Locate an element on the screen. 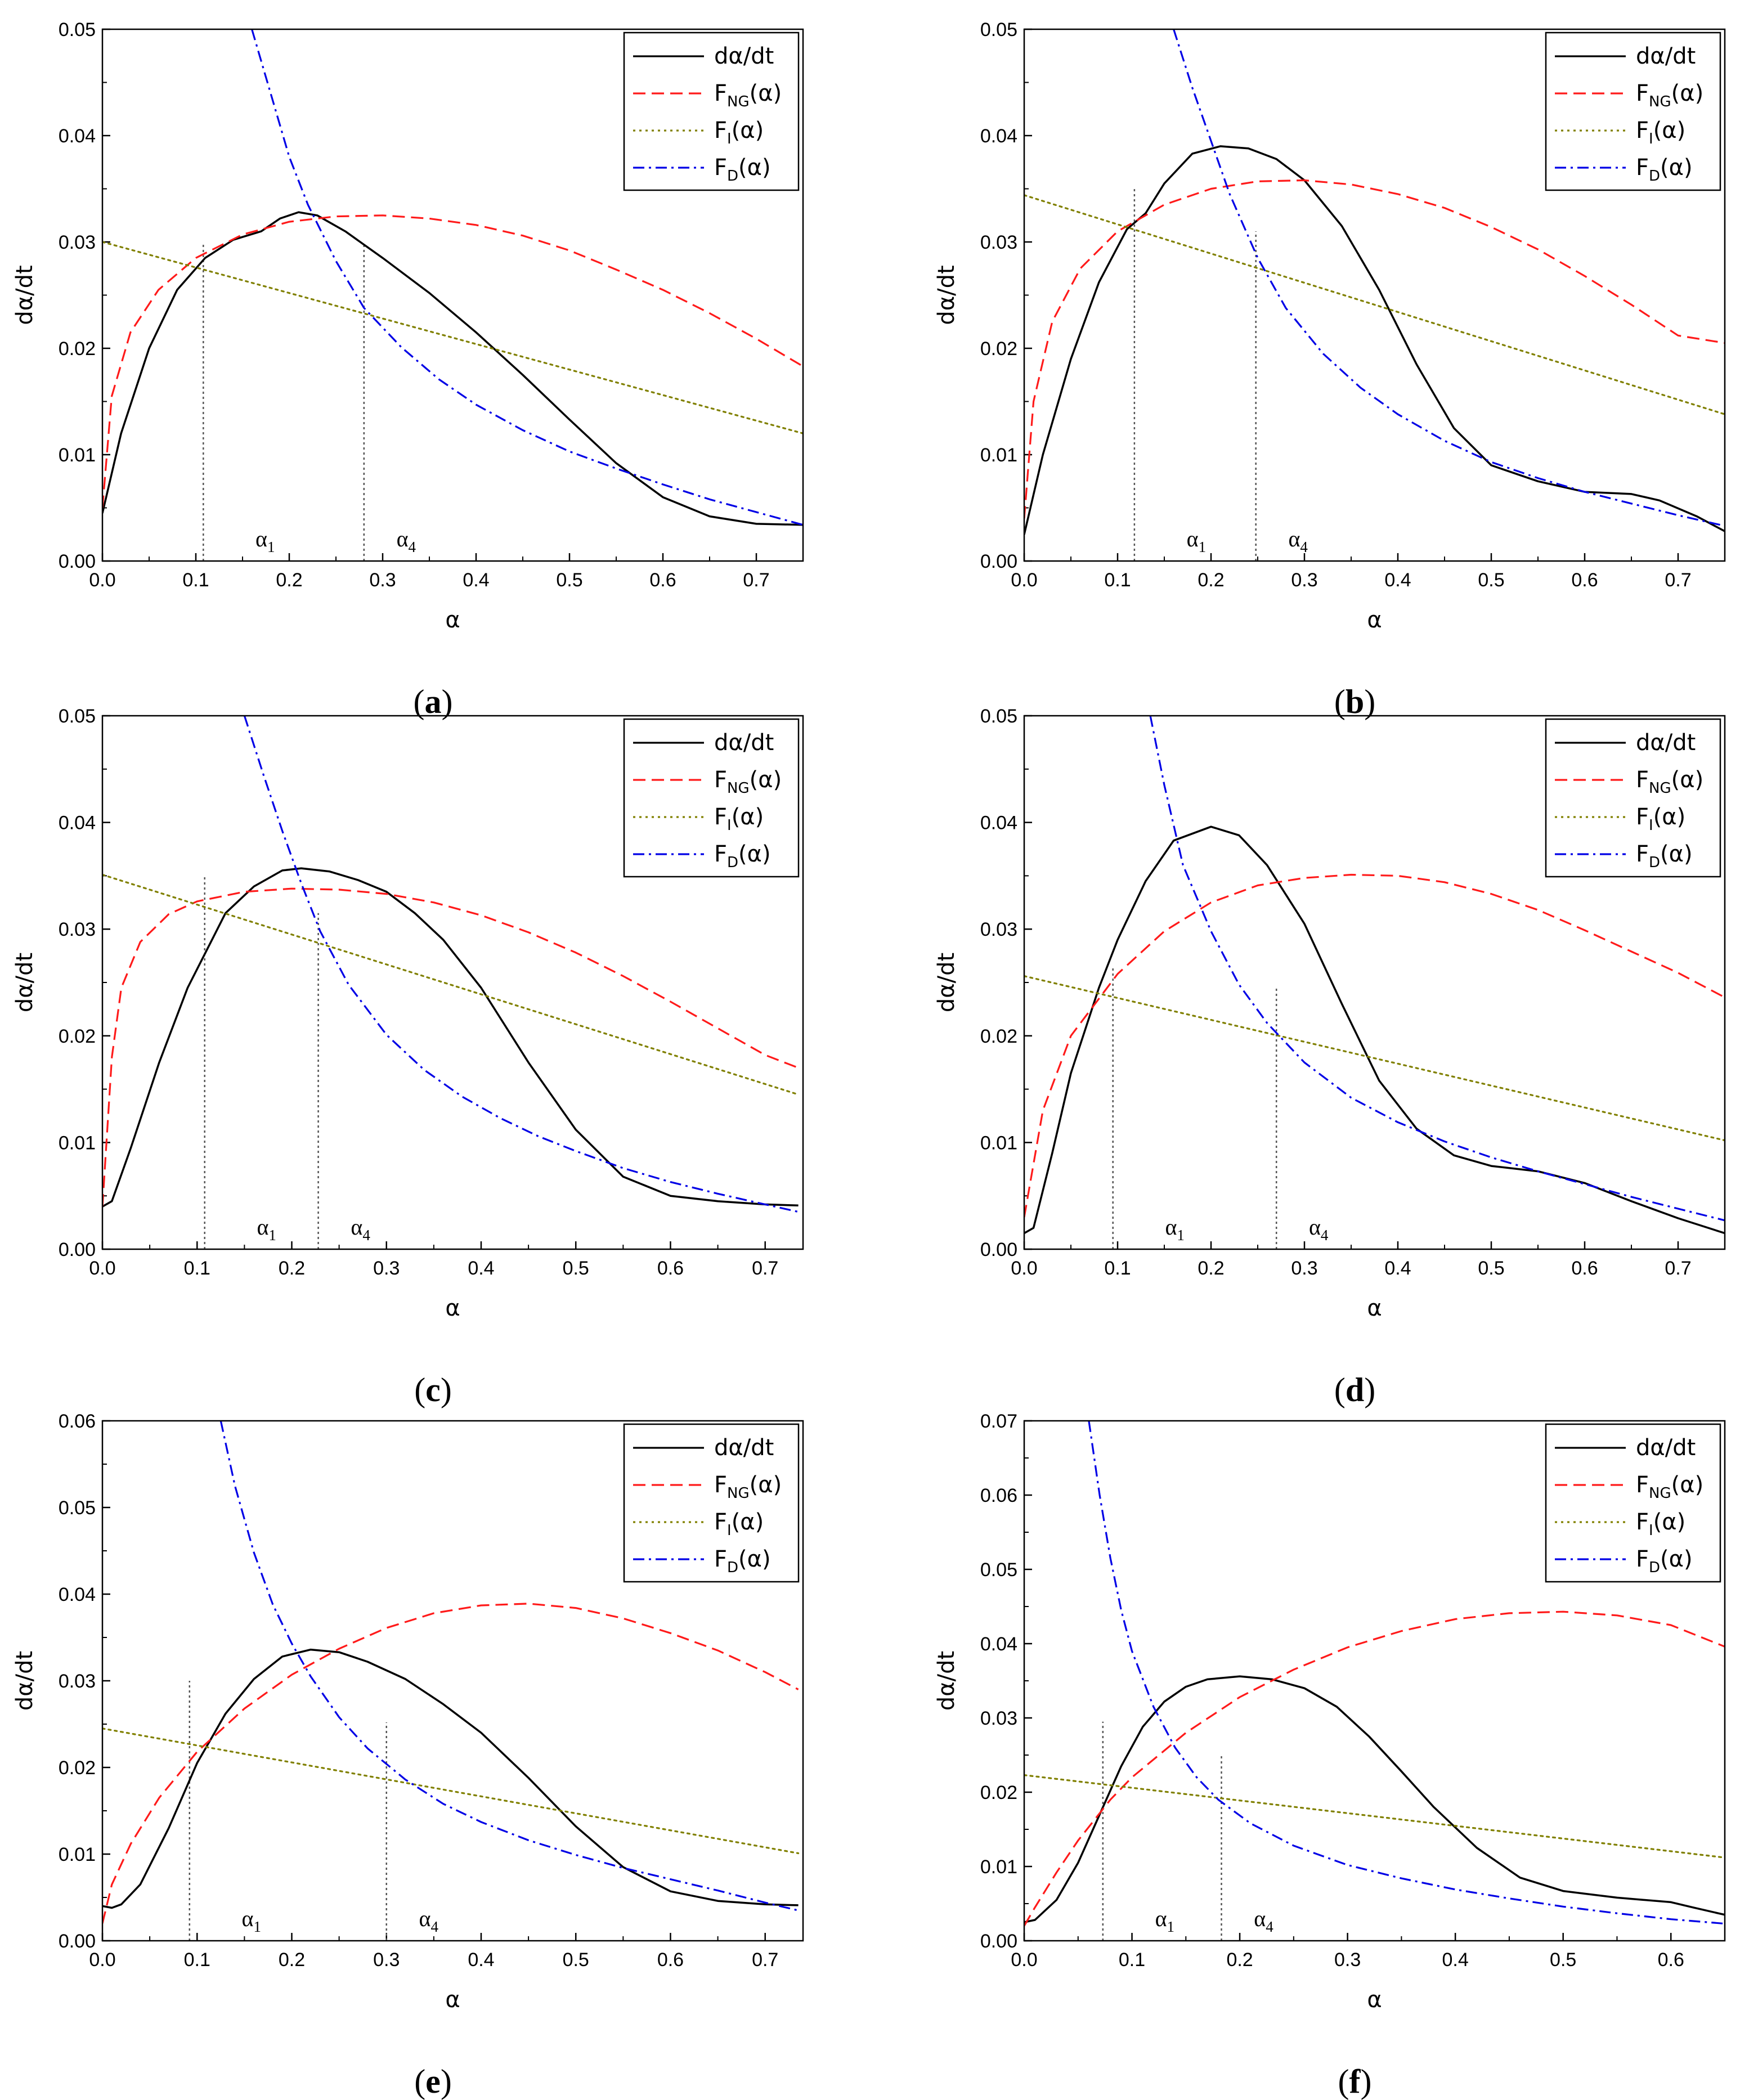 The height and width of the screenshot is (2100, 1749). legend: dα/dt FNG(α) FI(α) FD(α) is located at coordinates (712, 798).